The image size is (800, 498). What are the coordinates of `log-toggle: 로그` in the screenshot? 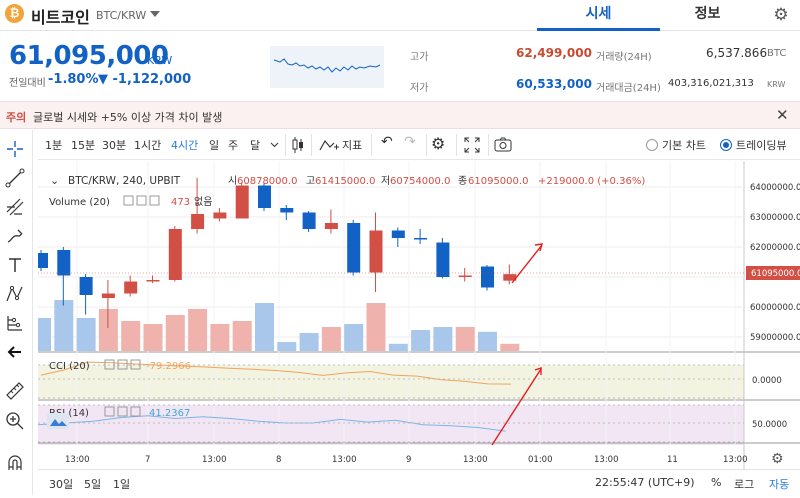 It's located at (744, 484).